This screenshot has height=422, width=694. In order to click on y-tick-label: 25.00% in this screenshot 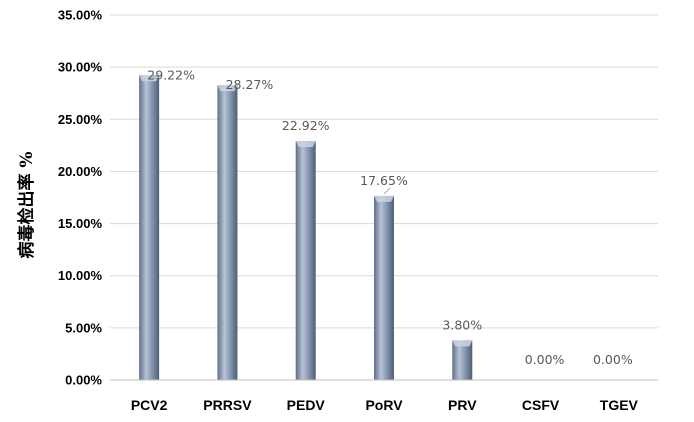, I will do `click(80, 119)`.